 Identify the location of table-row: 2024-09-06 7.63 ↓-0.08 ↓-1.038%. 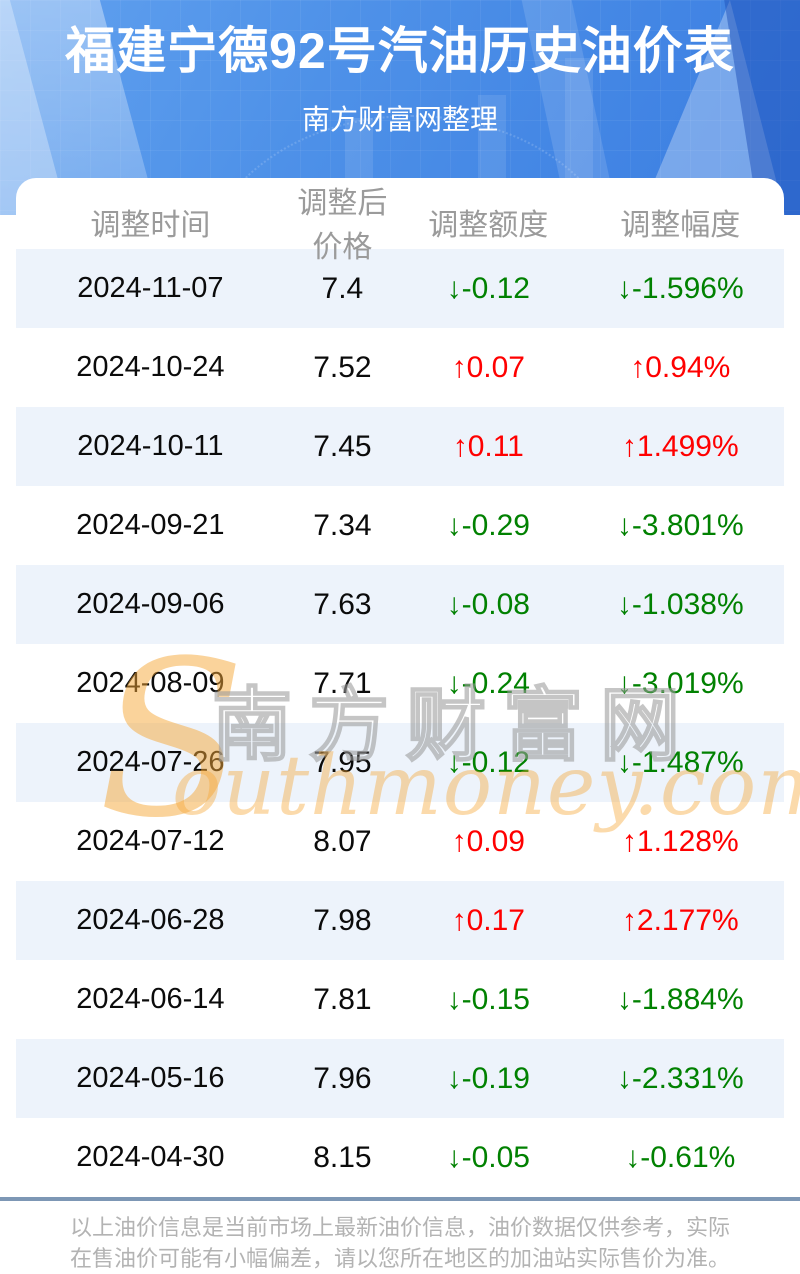
(400, 604).